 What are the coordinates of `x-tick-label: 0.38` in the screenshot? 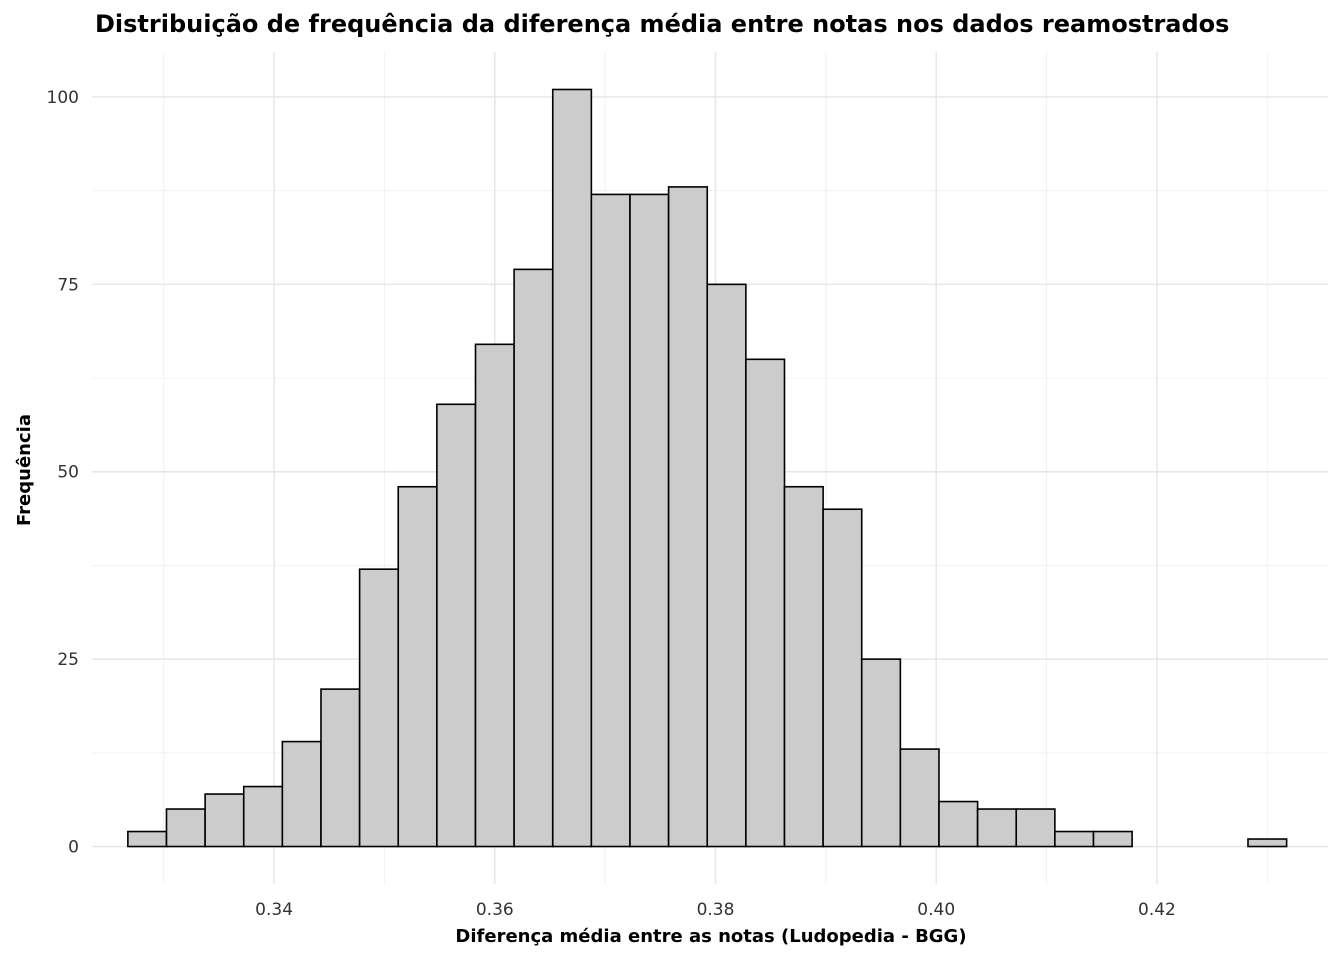 It's located at (716, 910).